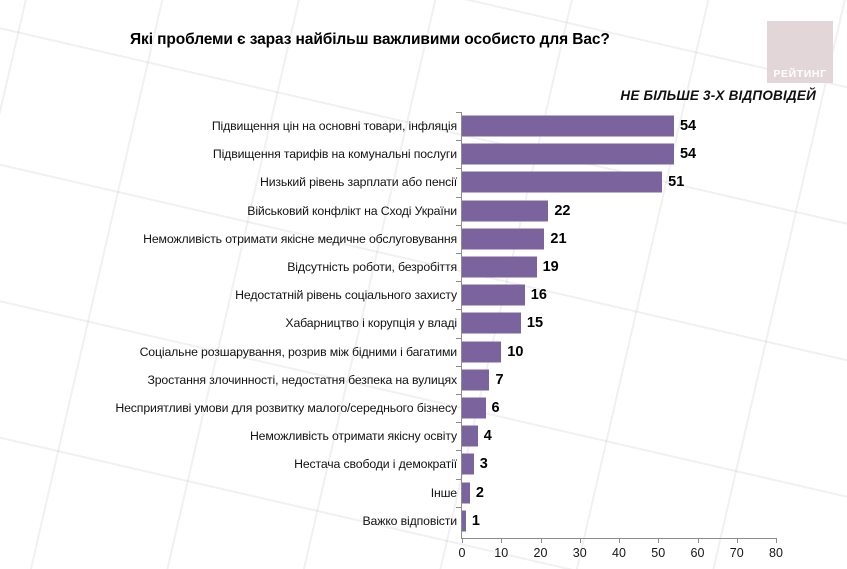 The width and height of the screenshot is (847, 569). What do you see at coordinates (462, 325) in the screenshot?
I see `y-axis-line` at bounding box center [462, 325].